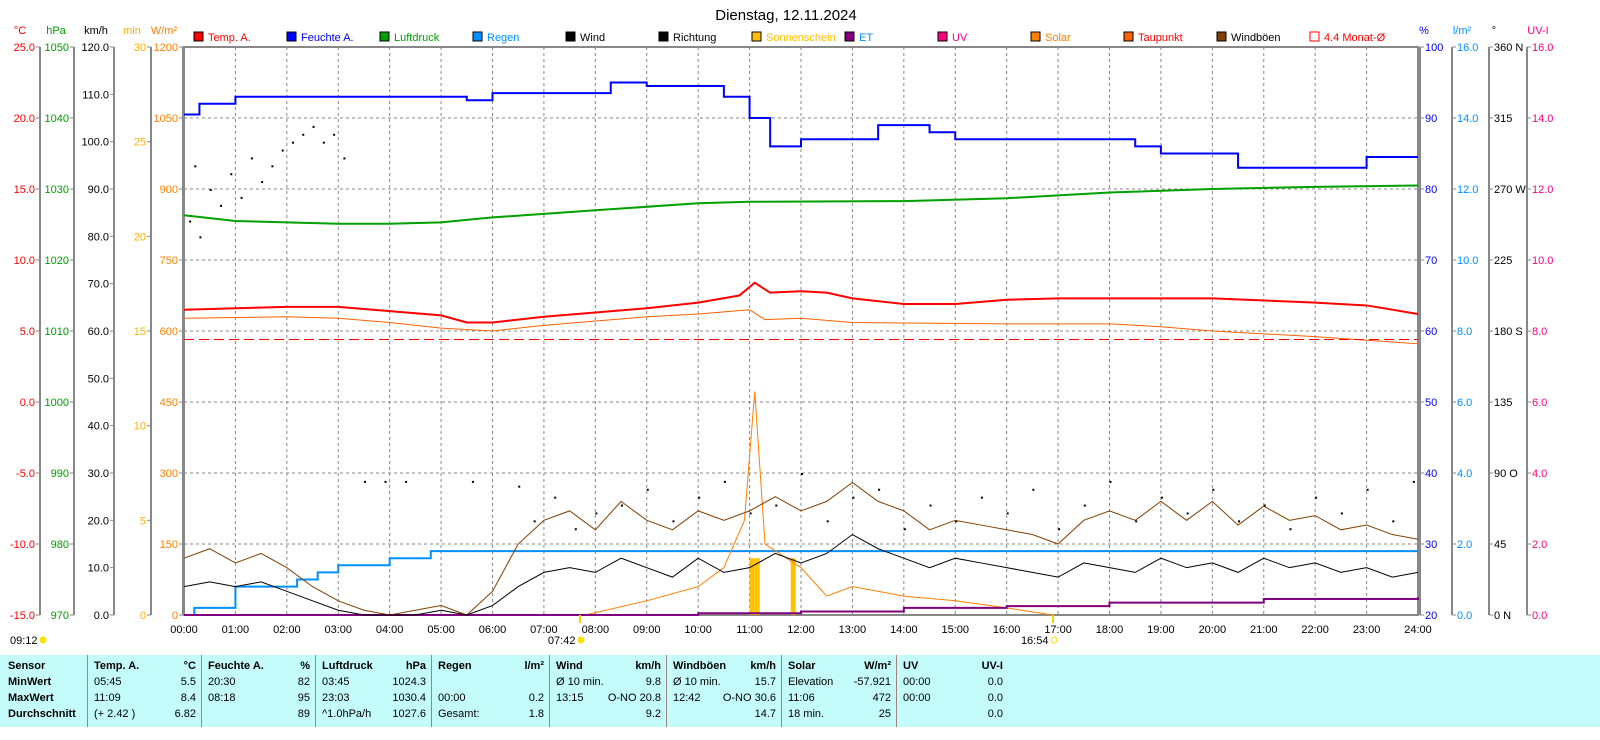 This screenshot has height=740, width=1600. I want to click on stats-cell: 8.4, so click(188, 698).